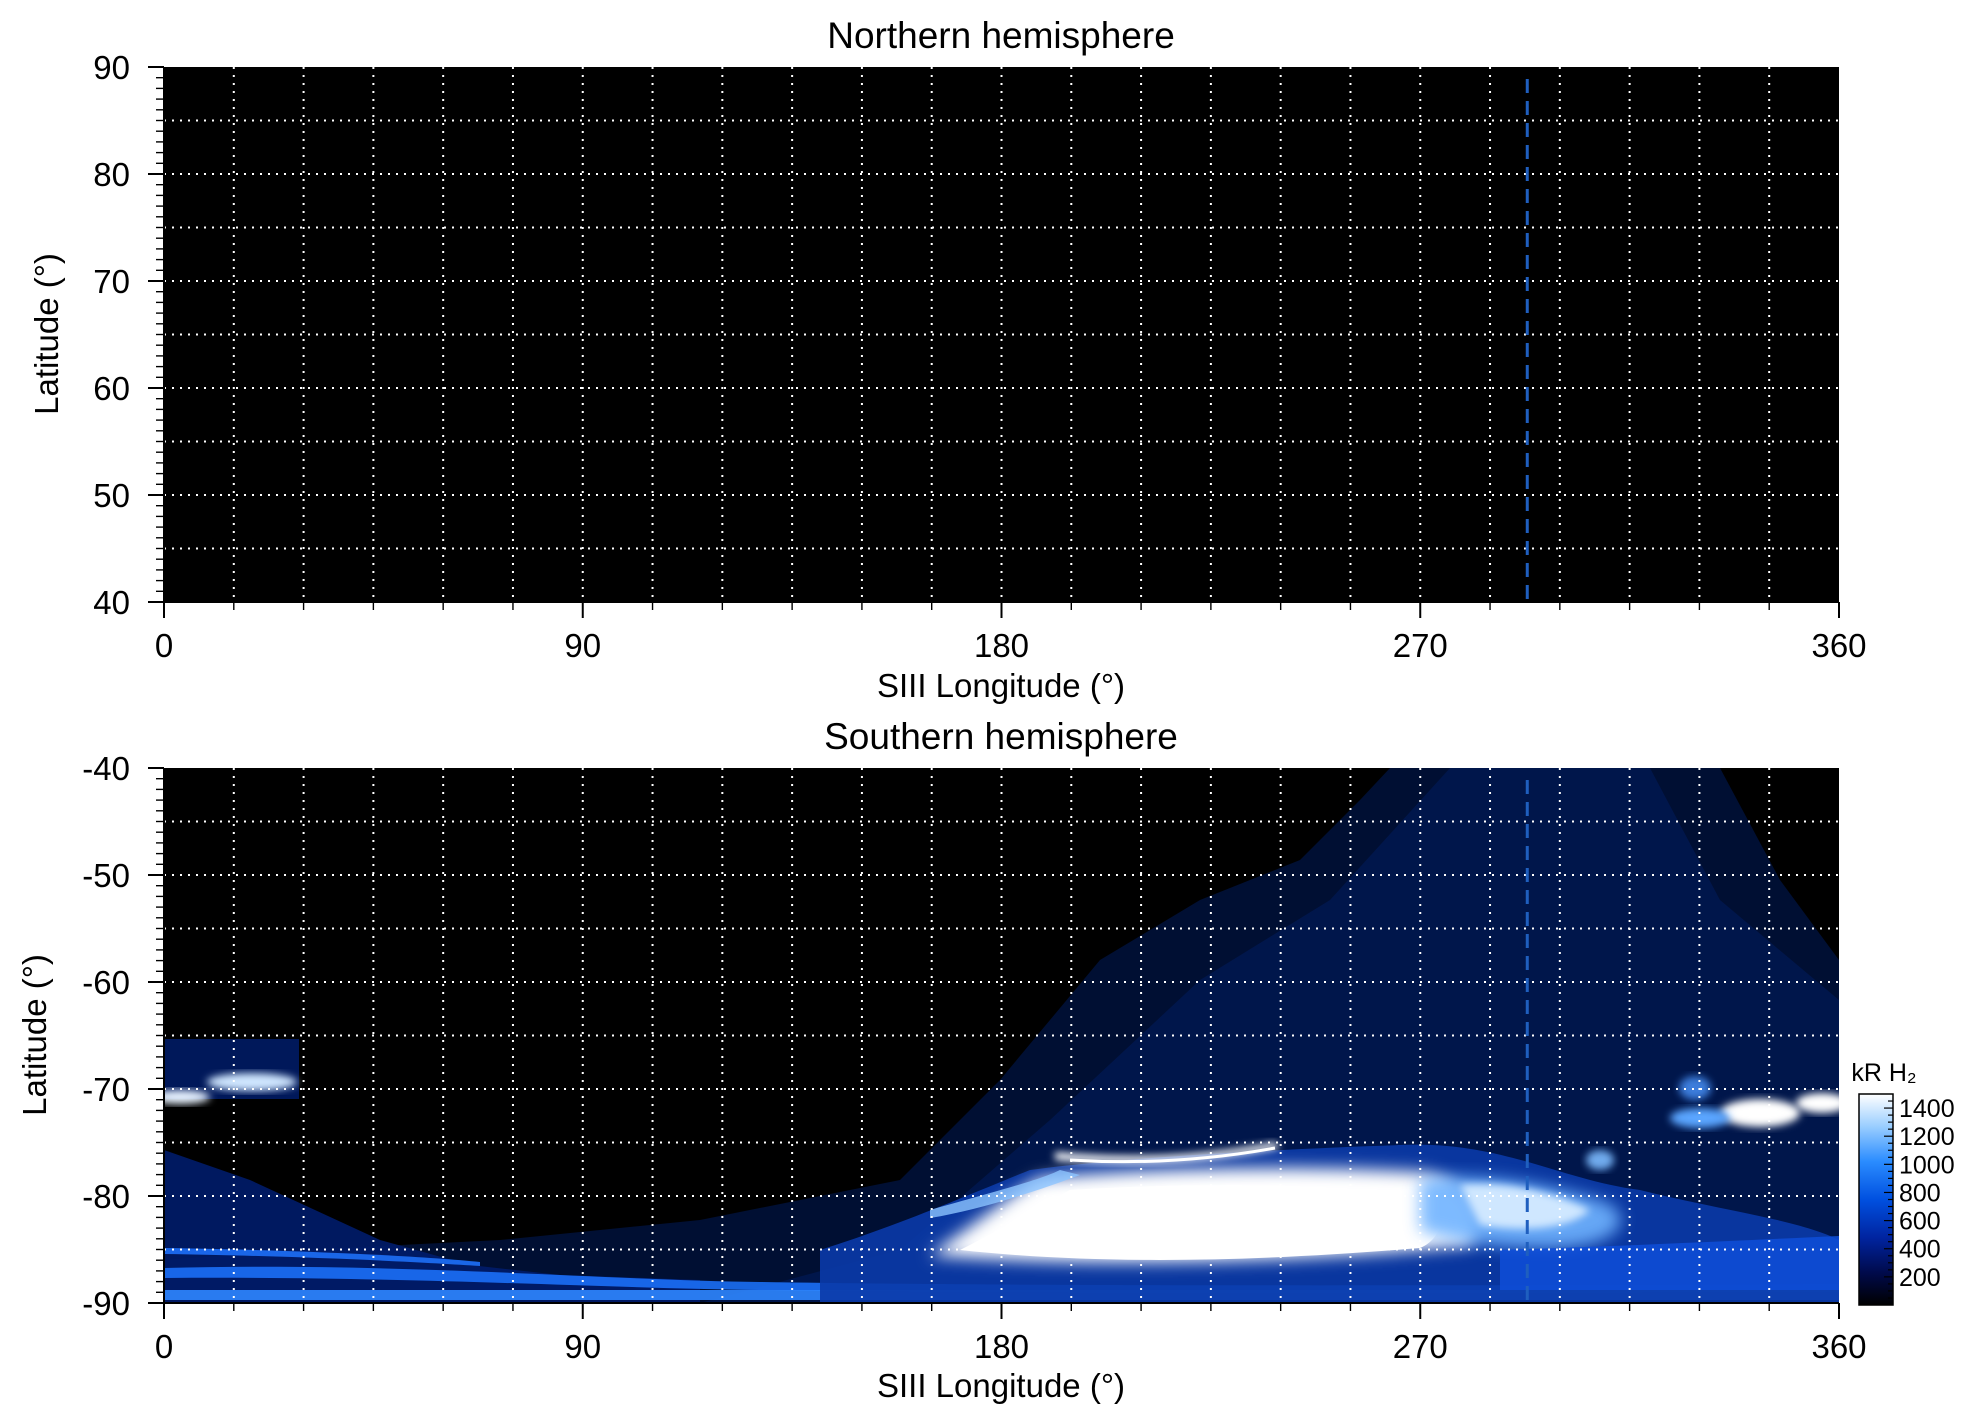 This screenshot has height=1423, width=1983. What do you see at coordinates (111, 335) in the screenshot?
I see `northern-y-tick-labels: 40 50 60 70 80 90` at bounding box center [111, 335].